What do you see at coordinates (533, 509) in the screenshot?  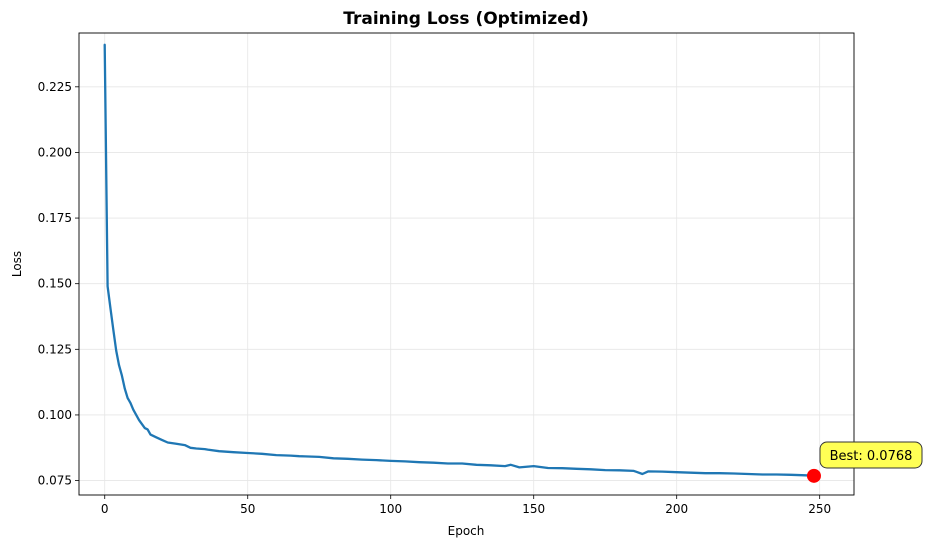 I see `x-tick-label: 150` at bounding box center [533, 509].